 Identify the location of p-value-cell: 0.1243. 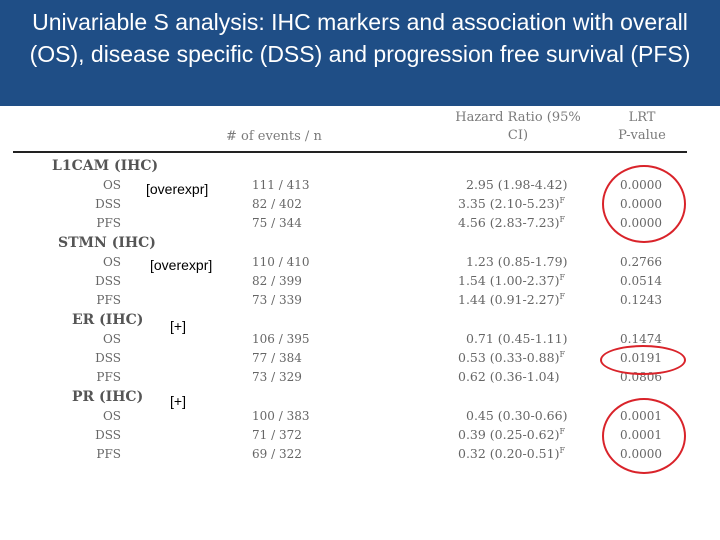
(641, 300).